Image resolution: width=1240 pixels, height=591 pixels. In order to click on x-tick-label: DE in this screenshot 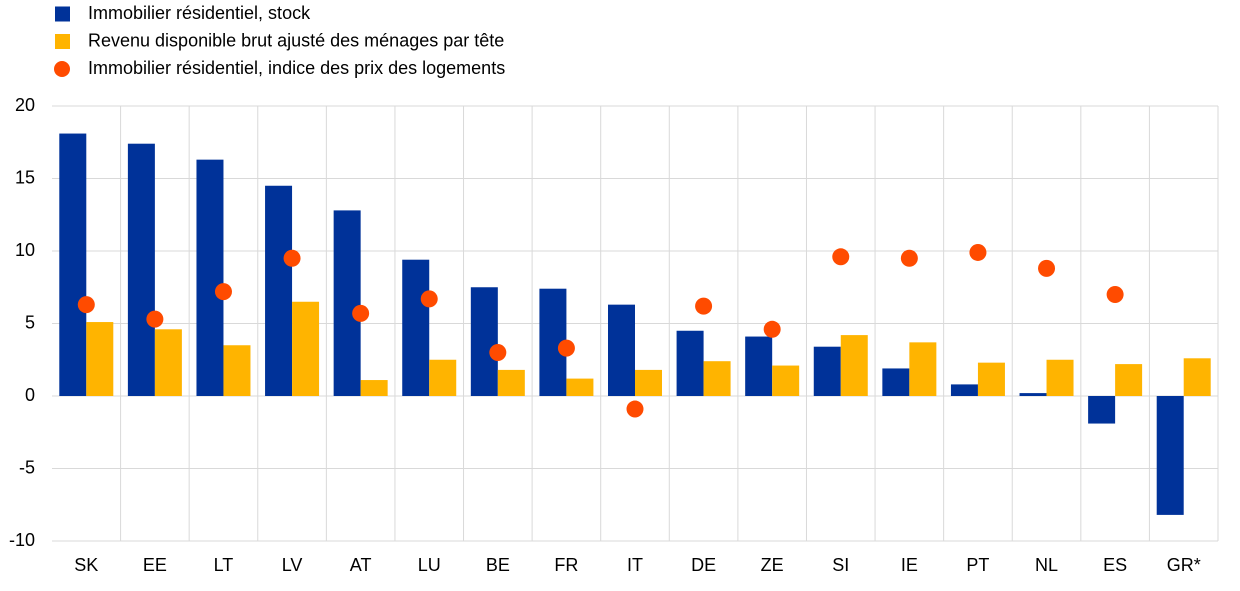, I will do `click(703, 565)`.